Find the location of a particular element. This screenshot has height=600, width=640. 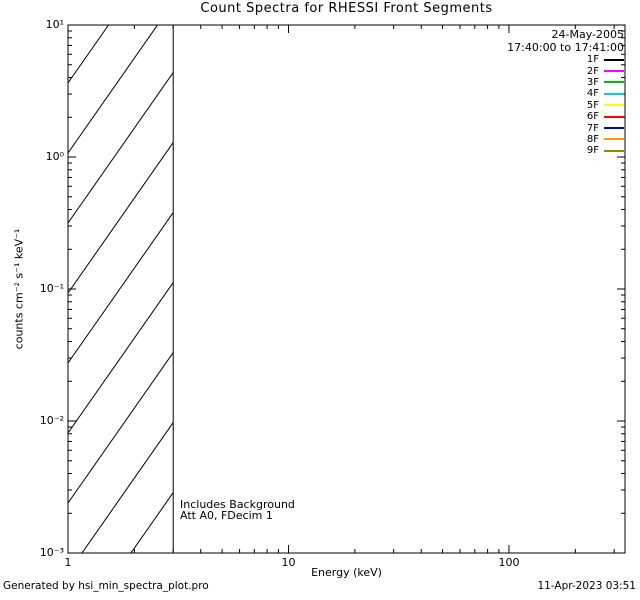

legend-entry-label: 4F is located at coordinates (592, 94).